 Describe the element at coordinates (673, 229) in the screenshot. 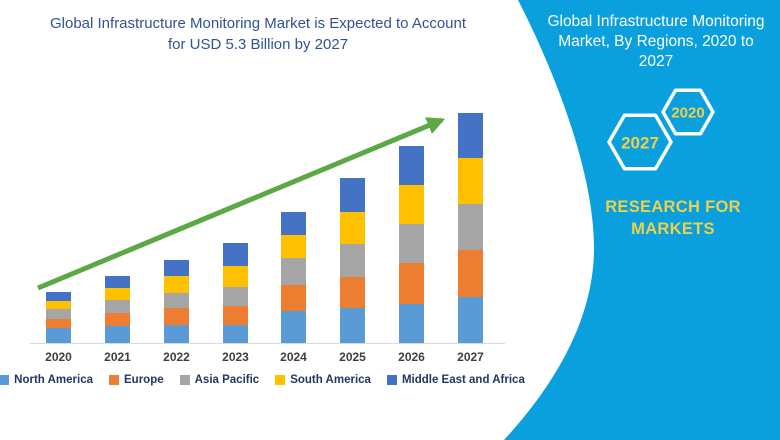

I see `brand-line-2: MARKETS` at that location.